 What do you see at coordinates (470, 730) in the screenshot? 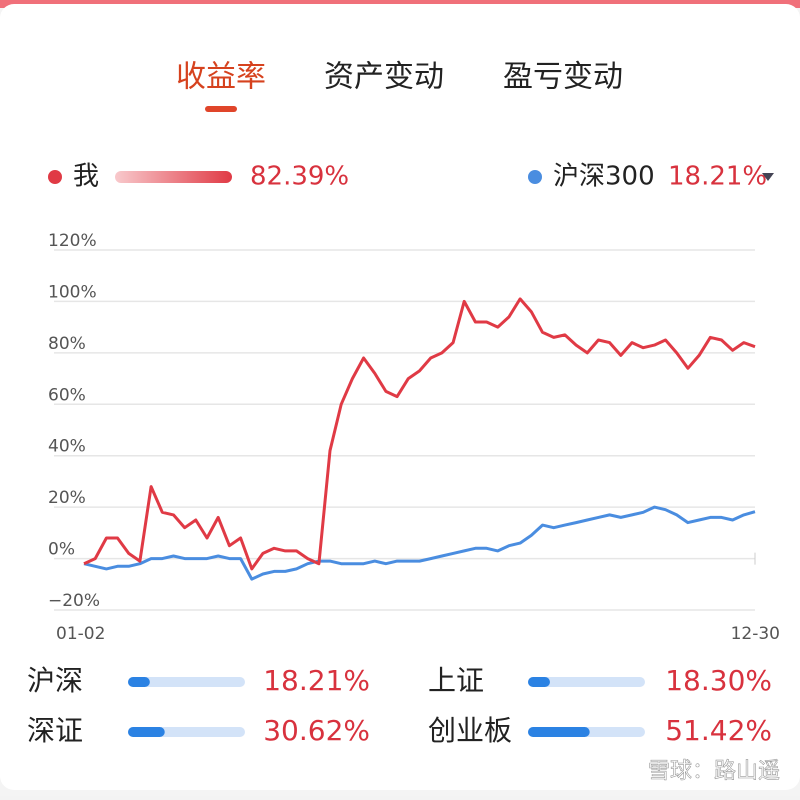
I see `index-name: 创业板` at bounding box center [470, 730].